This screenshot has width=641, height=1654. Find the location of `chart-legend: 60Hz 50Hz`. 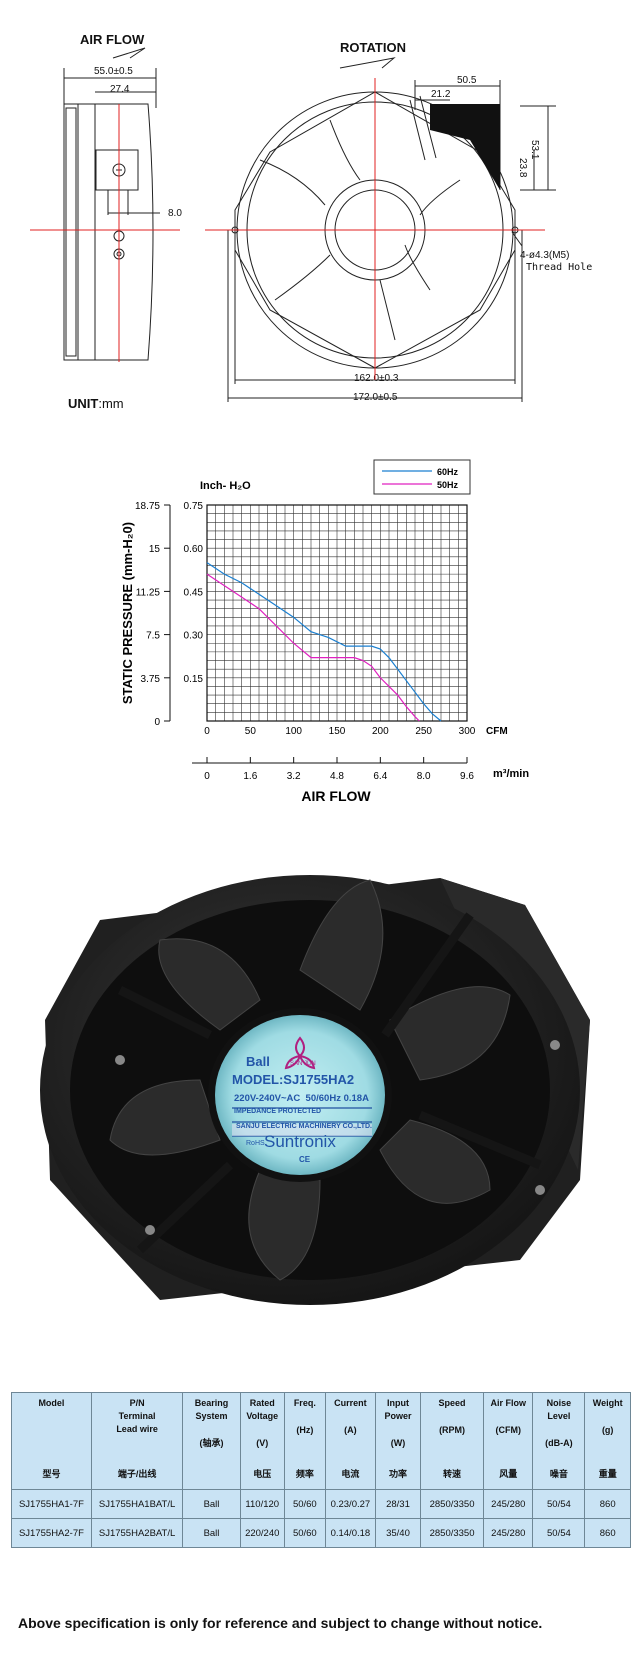

chart-legend: 60Hz 50Hz is located at coordinates (422, 477).